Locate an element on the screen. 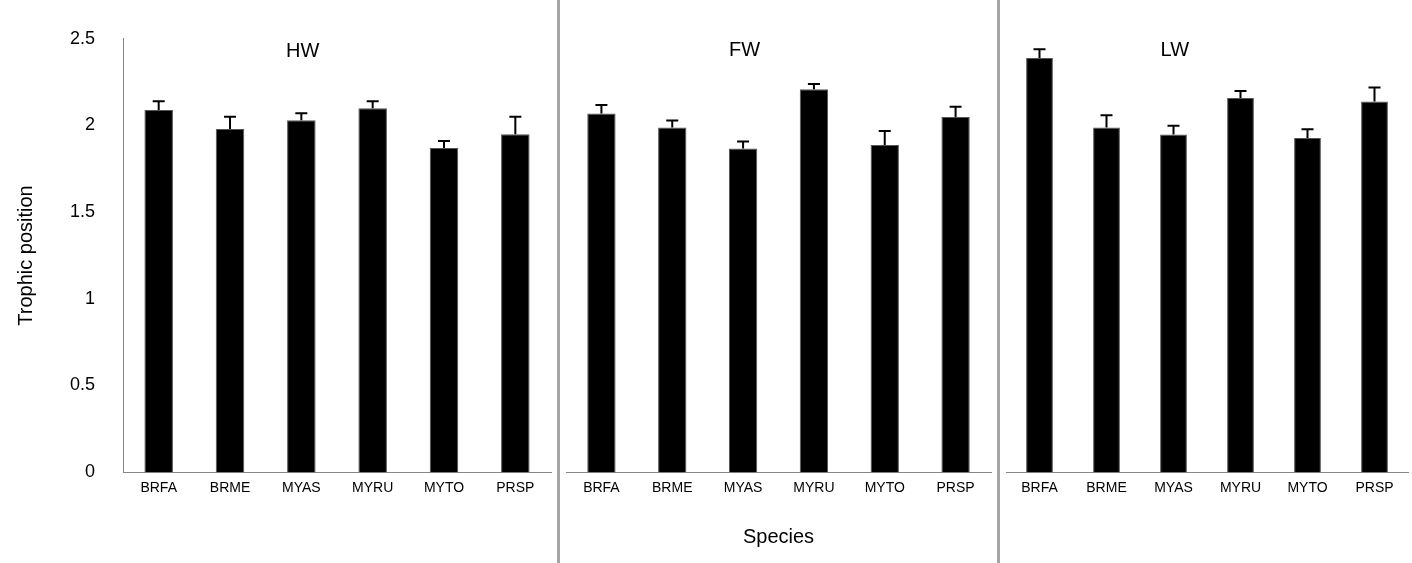  y-tick-label: 1.5 is located at coordinates (82, 211).